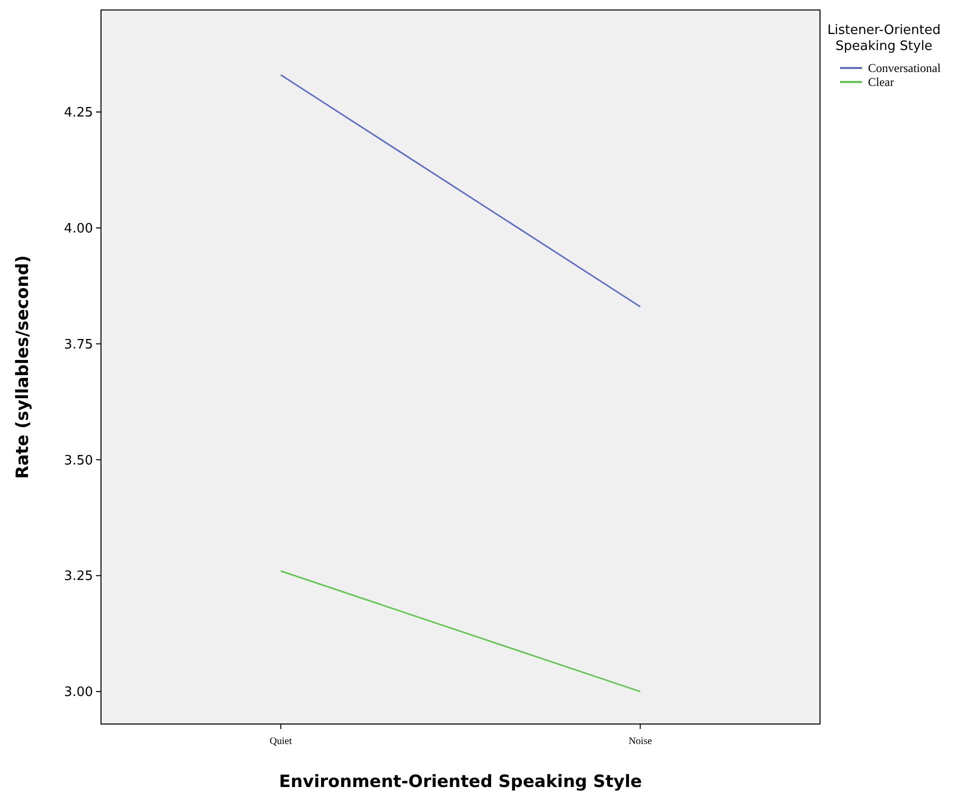  What do you see at coordinates (881, 82) in the screenshot?
I see `legend-label: Clear` at bounding box center [881, 82].